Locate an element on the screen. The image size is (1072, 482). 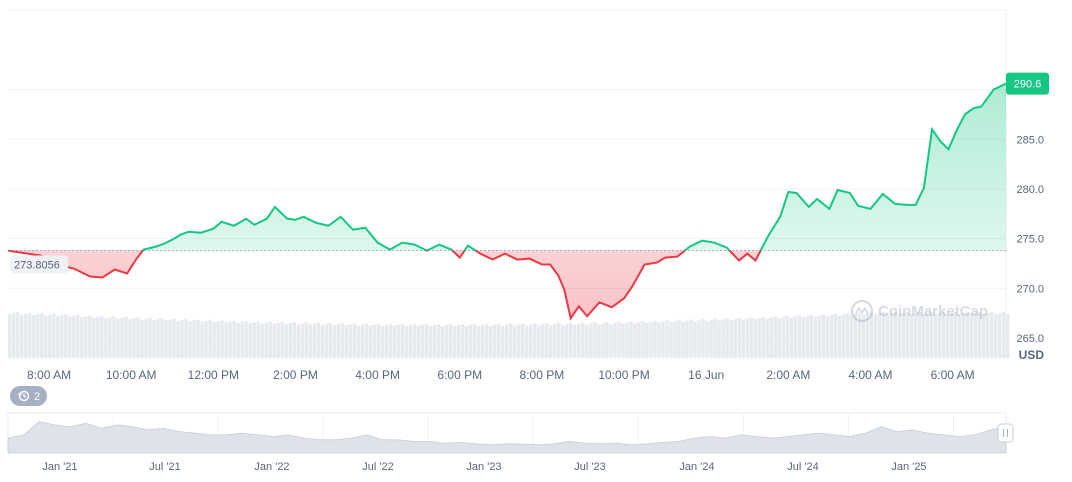
navigator-handle-grip is located at coordinates (1005, 433).